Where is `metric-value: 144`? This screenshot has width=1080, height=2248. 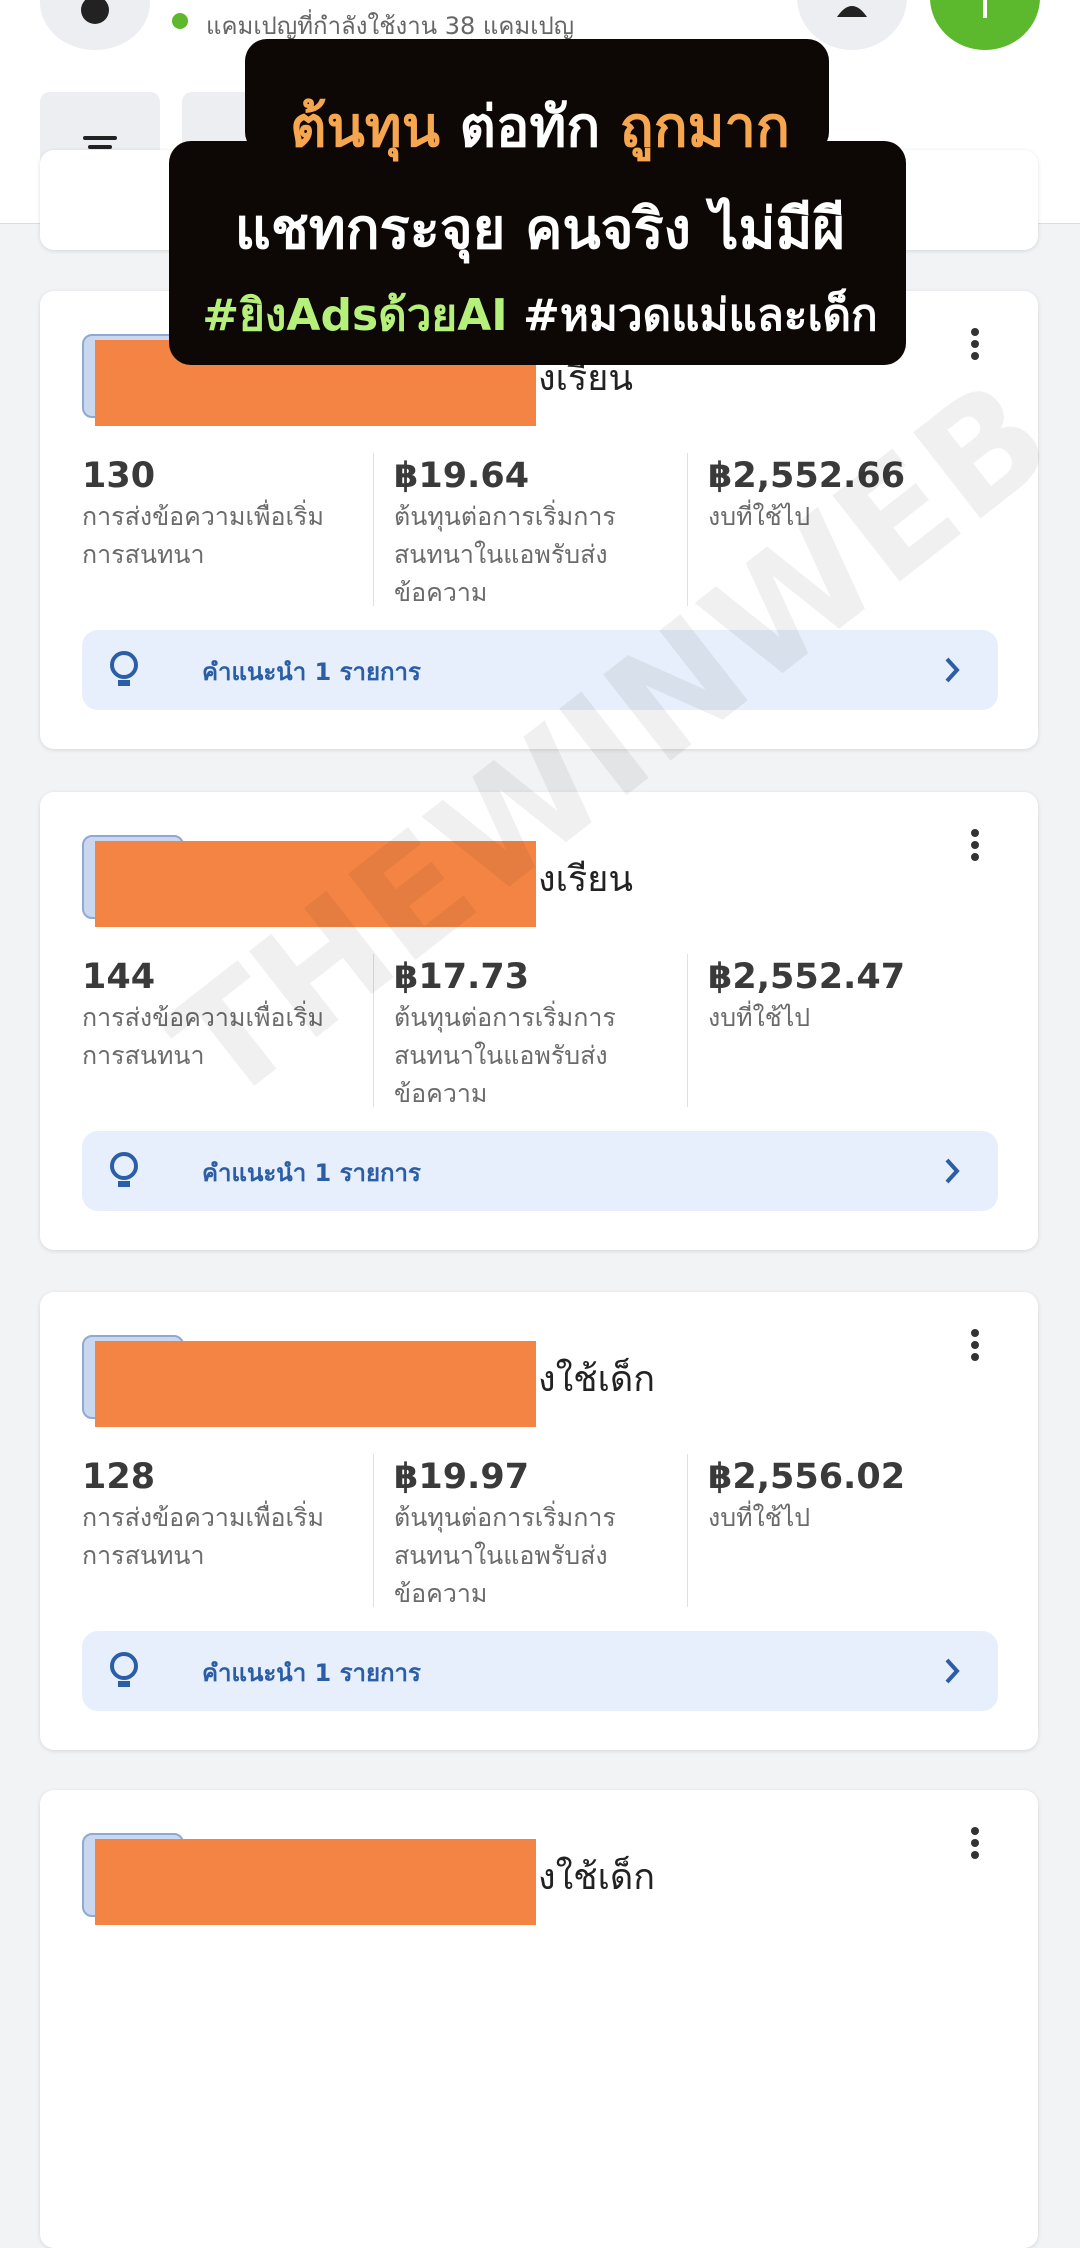
metric-value: 144 is located at coordinates (119, 977).